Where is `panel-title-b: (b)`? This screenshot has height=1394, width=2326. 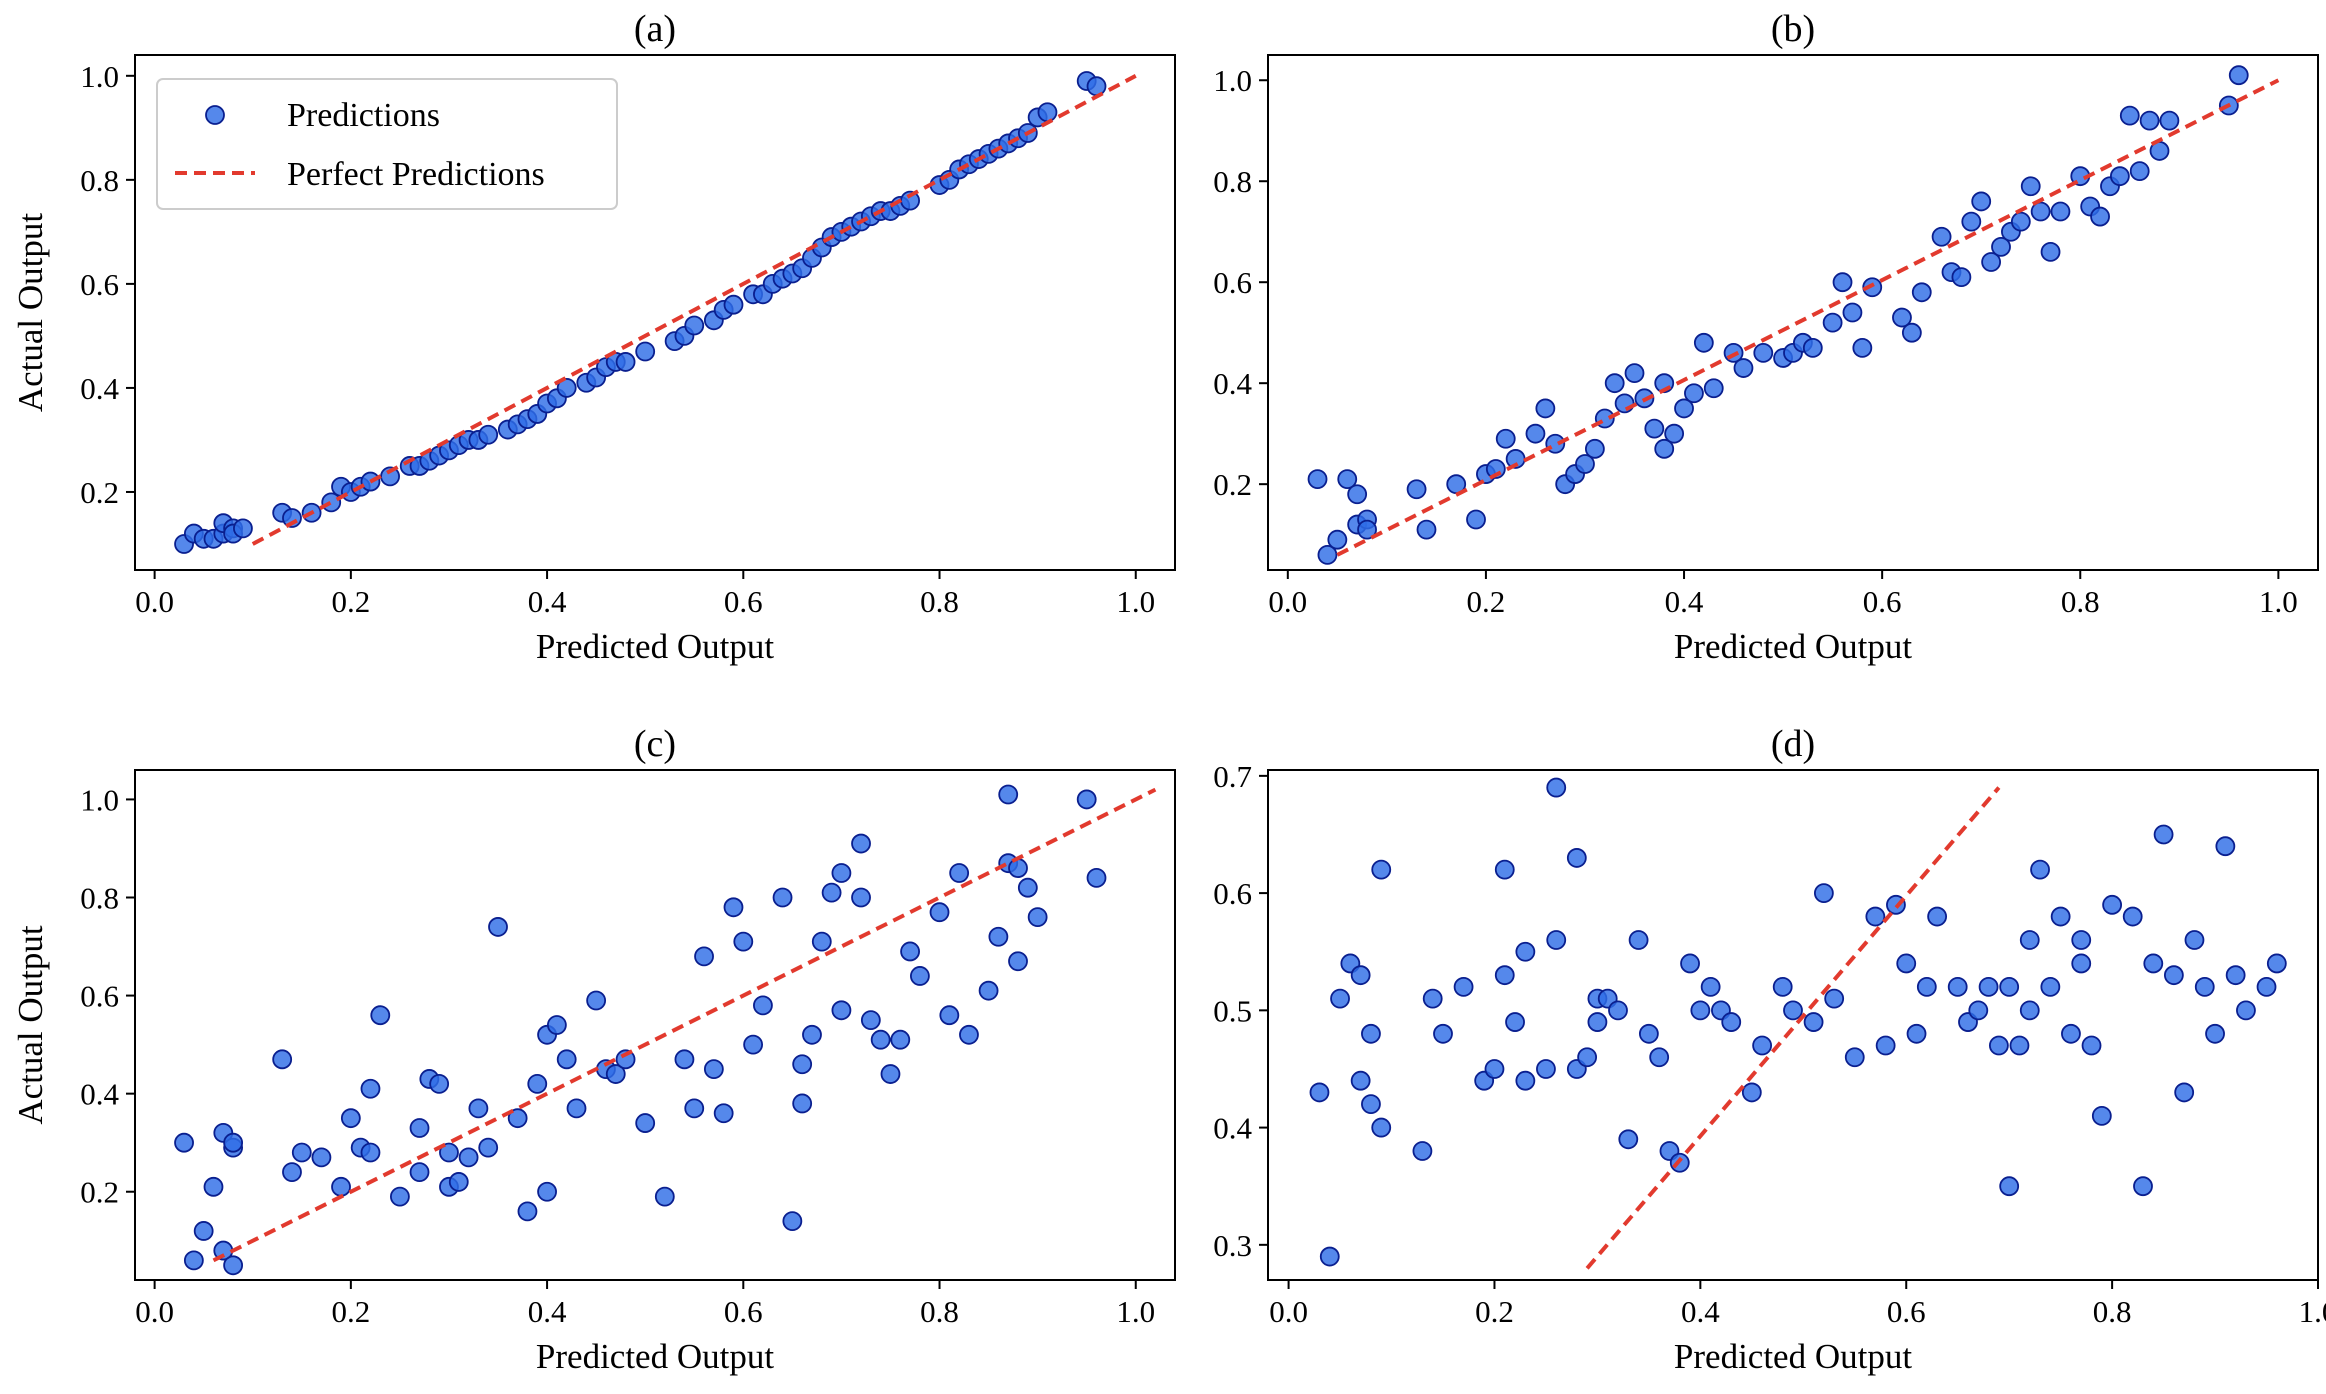 panel-title-b: (b) is located at coordinates (1793, 29).